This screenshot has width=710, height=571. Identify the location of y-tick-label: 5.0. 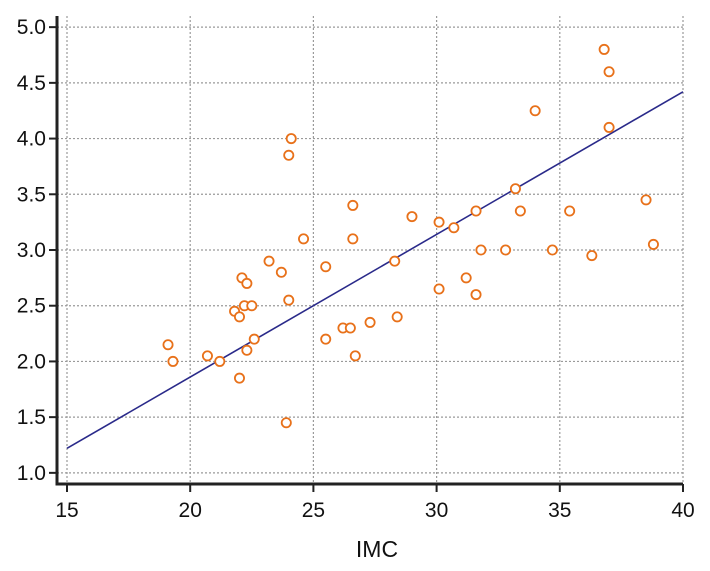
(31, 27).